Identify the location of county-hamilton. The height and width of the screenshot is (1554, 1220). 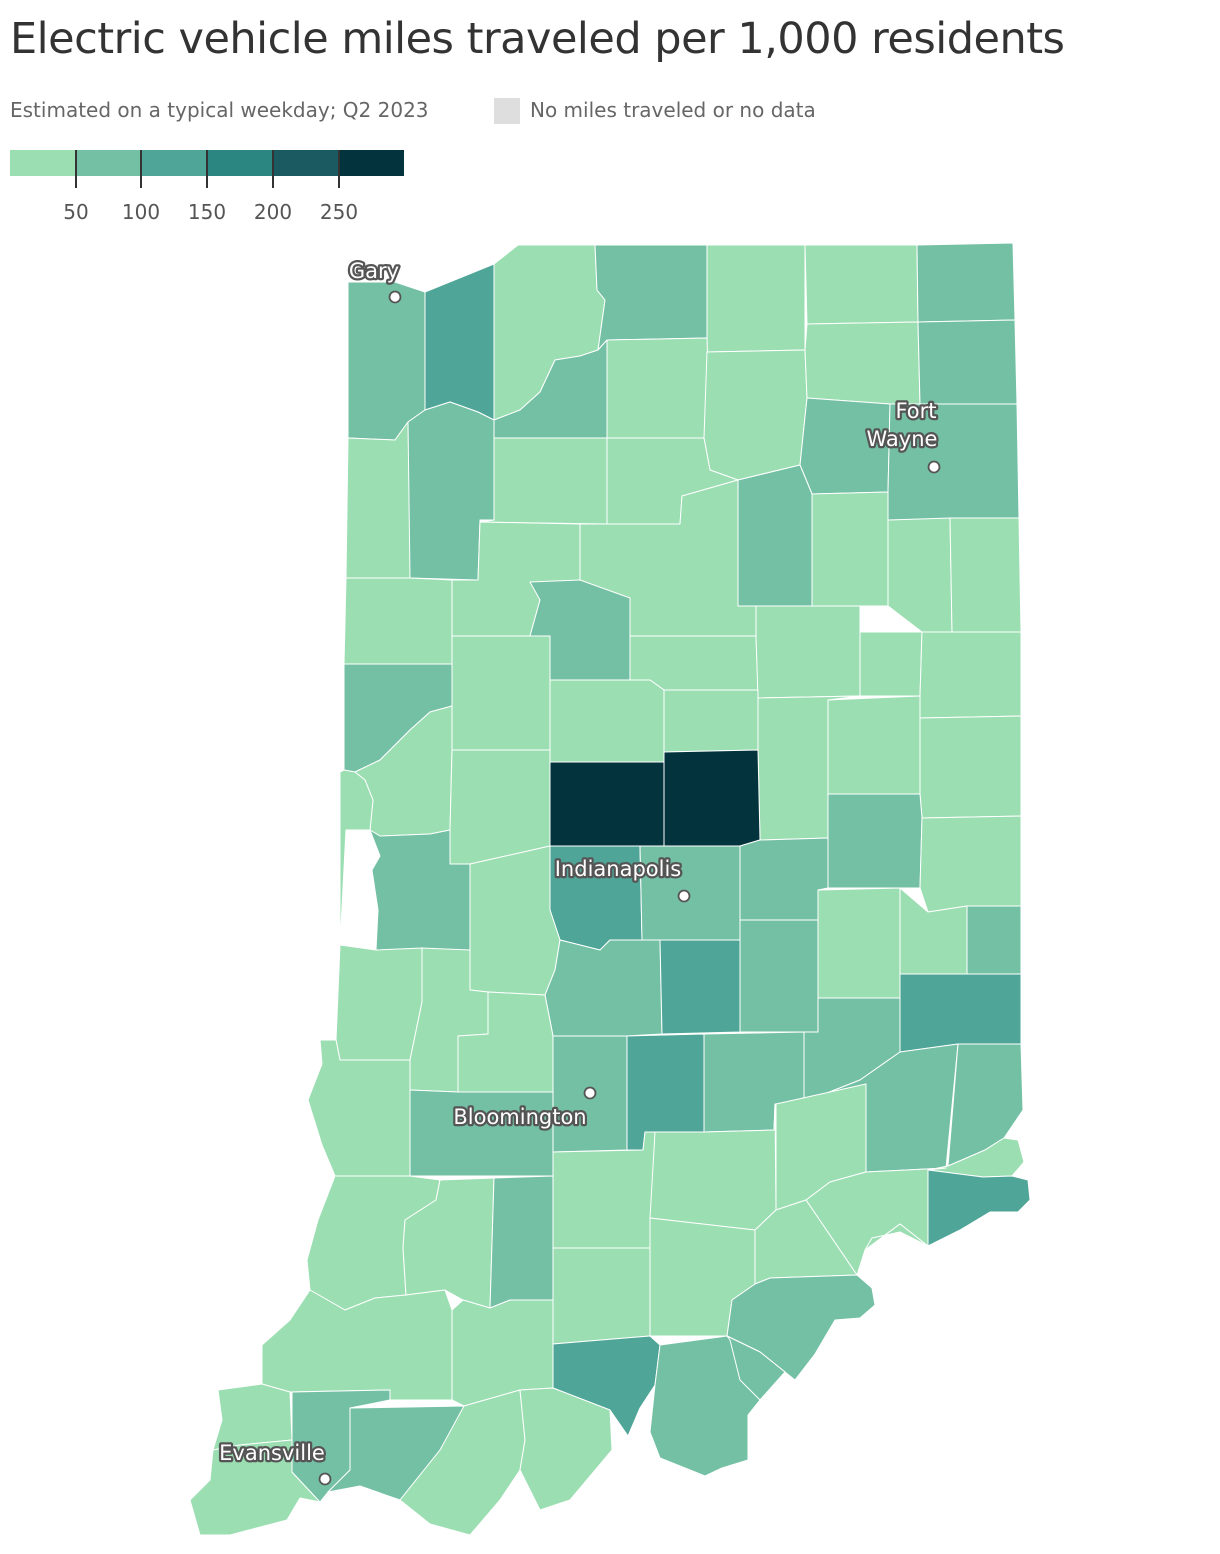
(712, 798).